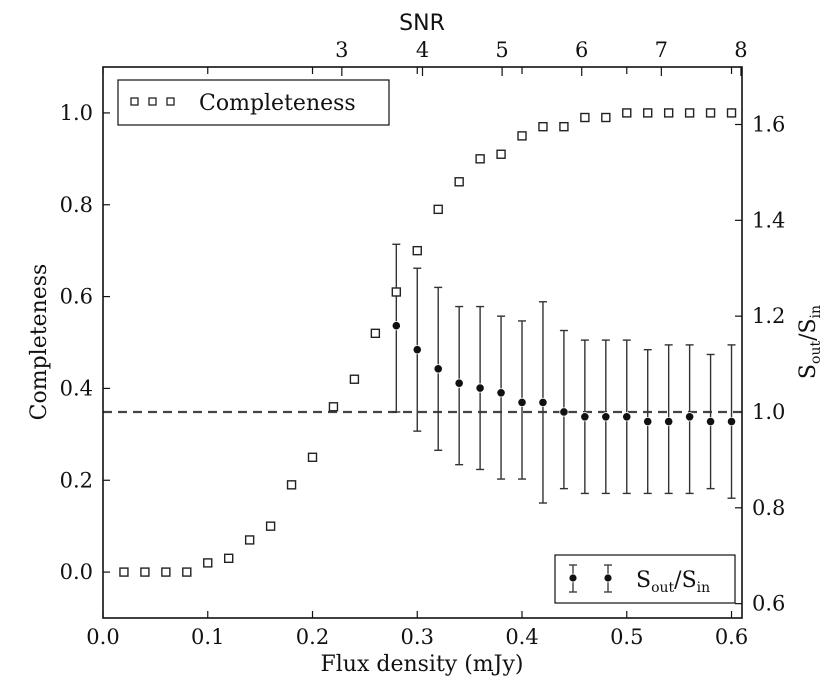 Image resolution: width=830 pixels, height=685 pixels. What do you see at coordinates (768, 412) in the screenshot?
I see `y2-tick-label: 1.0` at bounding box center [768, 412].